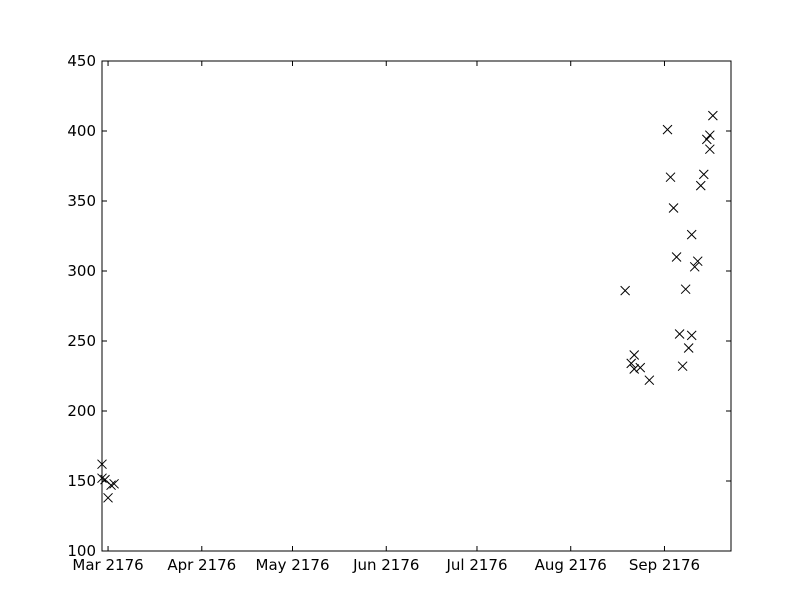  I want to click on y-tick-label: 150, so click(81, 481).